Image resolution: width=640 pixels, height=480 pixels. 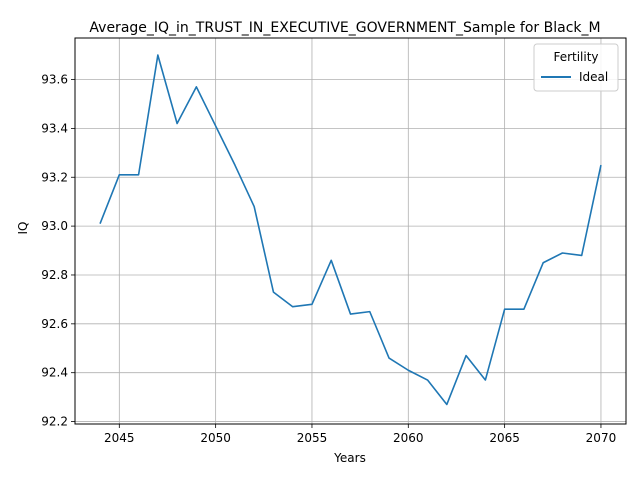 I want to click on x-tick-label: 2045, so click(x=119, y=438).